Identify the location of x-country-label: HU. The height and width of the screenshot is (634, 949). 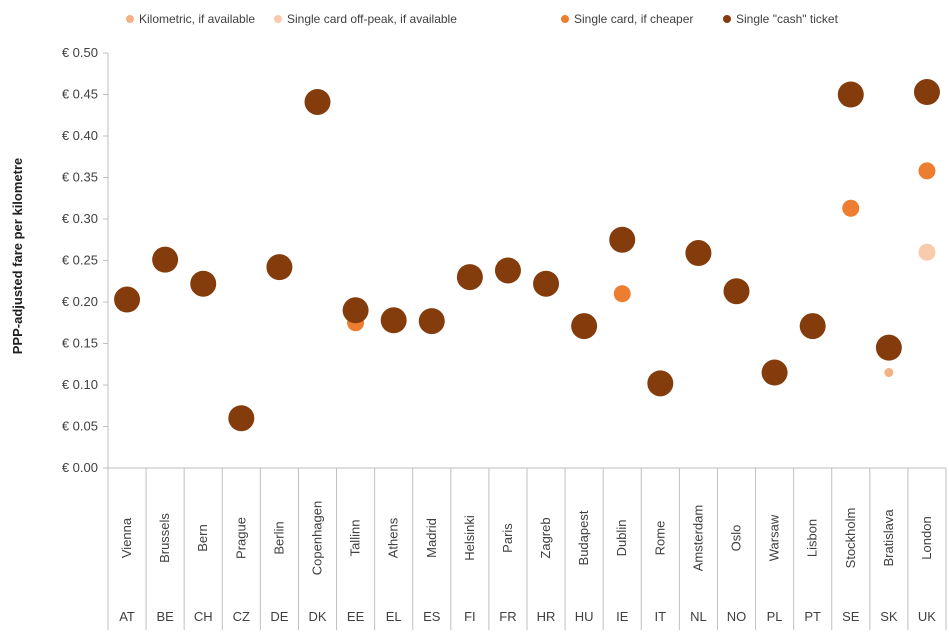
(584, 616).